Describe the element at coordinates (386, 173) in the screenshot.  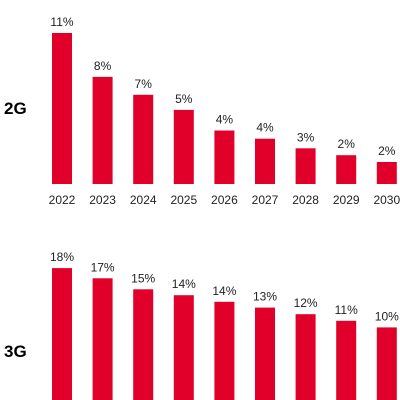
I see `bar-2g-2030` at that location.